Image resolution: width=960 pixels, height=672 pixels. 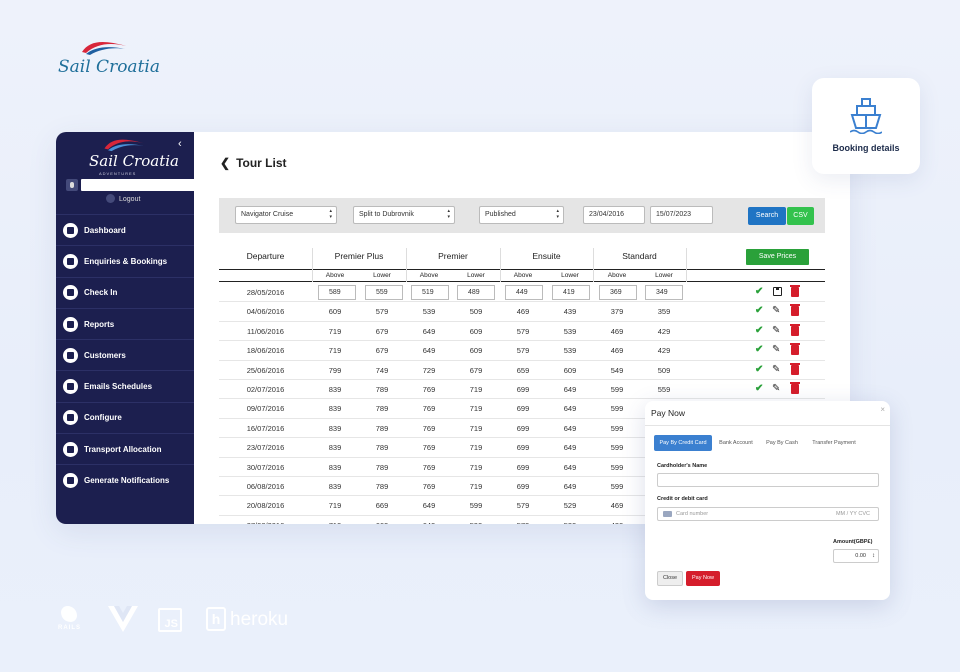 I want to click on table-row: 06/08/2016 839 789 769 719 699 649 599, so click(x=522, y=487).